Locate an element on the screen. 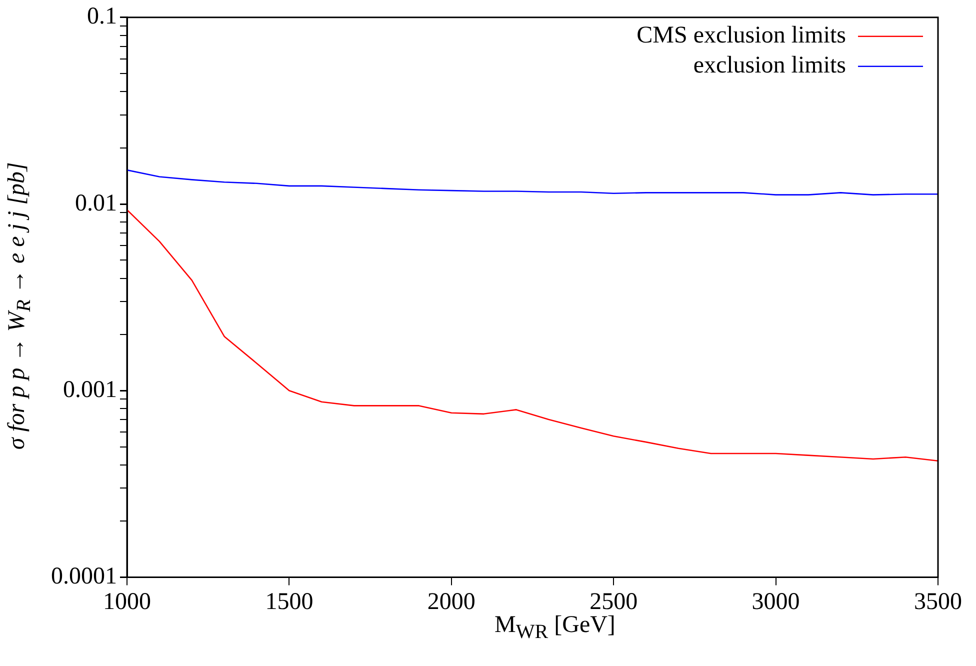 This screenshot has height=666, width=976. y-tick-label: 0.01 is located at coordinates (96, 203).